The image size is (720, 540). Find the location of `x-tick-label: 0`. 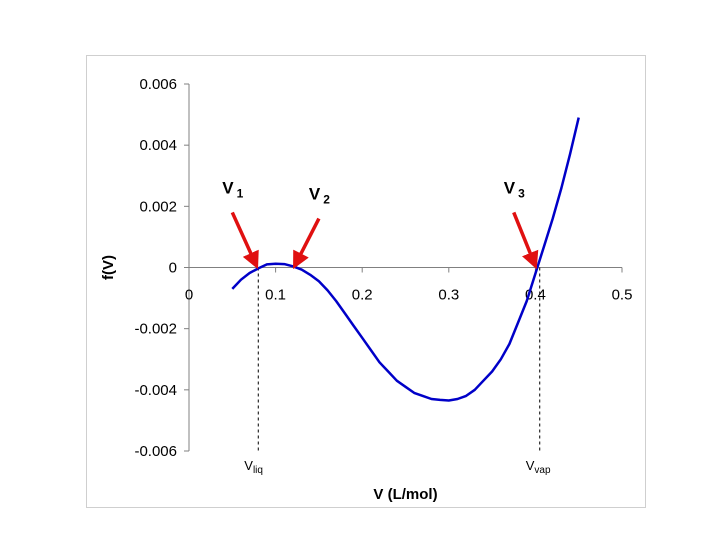

x-tick-label: 0 is located at coordinates (189, 295).